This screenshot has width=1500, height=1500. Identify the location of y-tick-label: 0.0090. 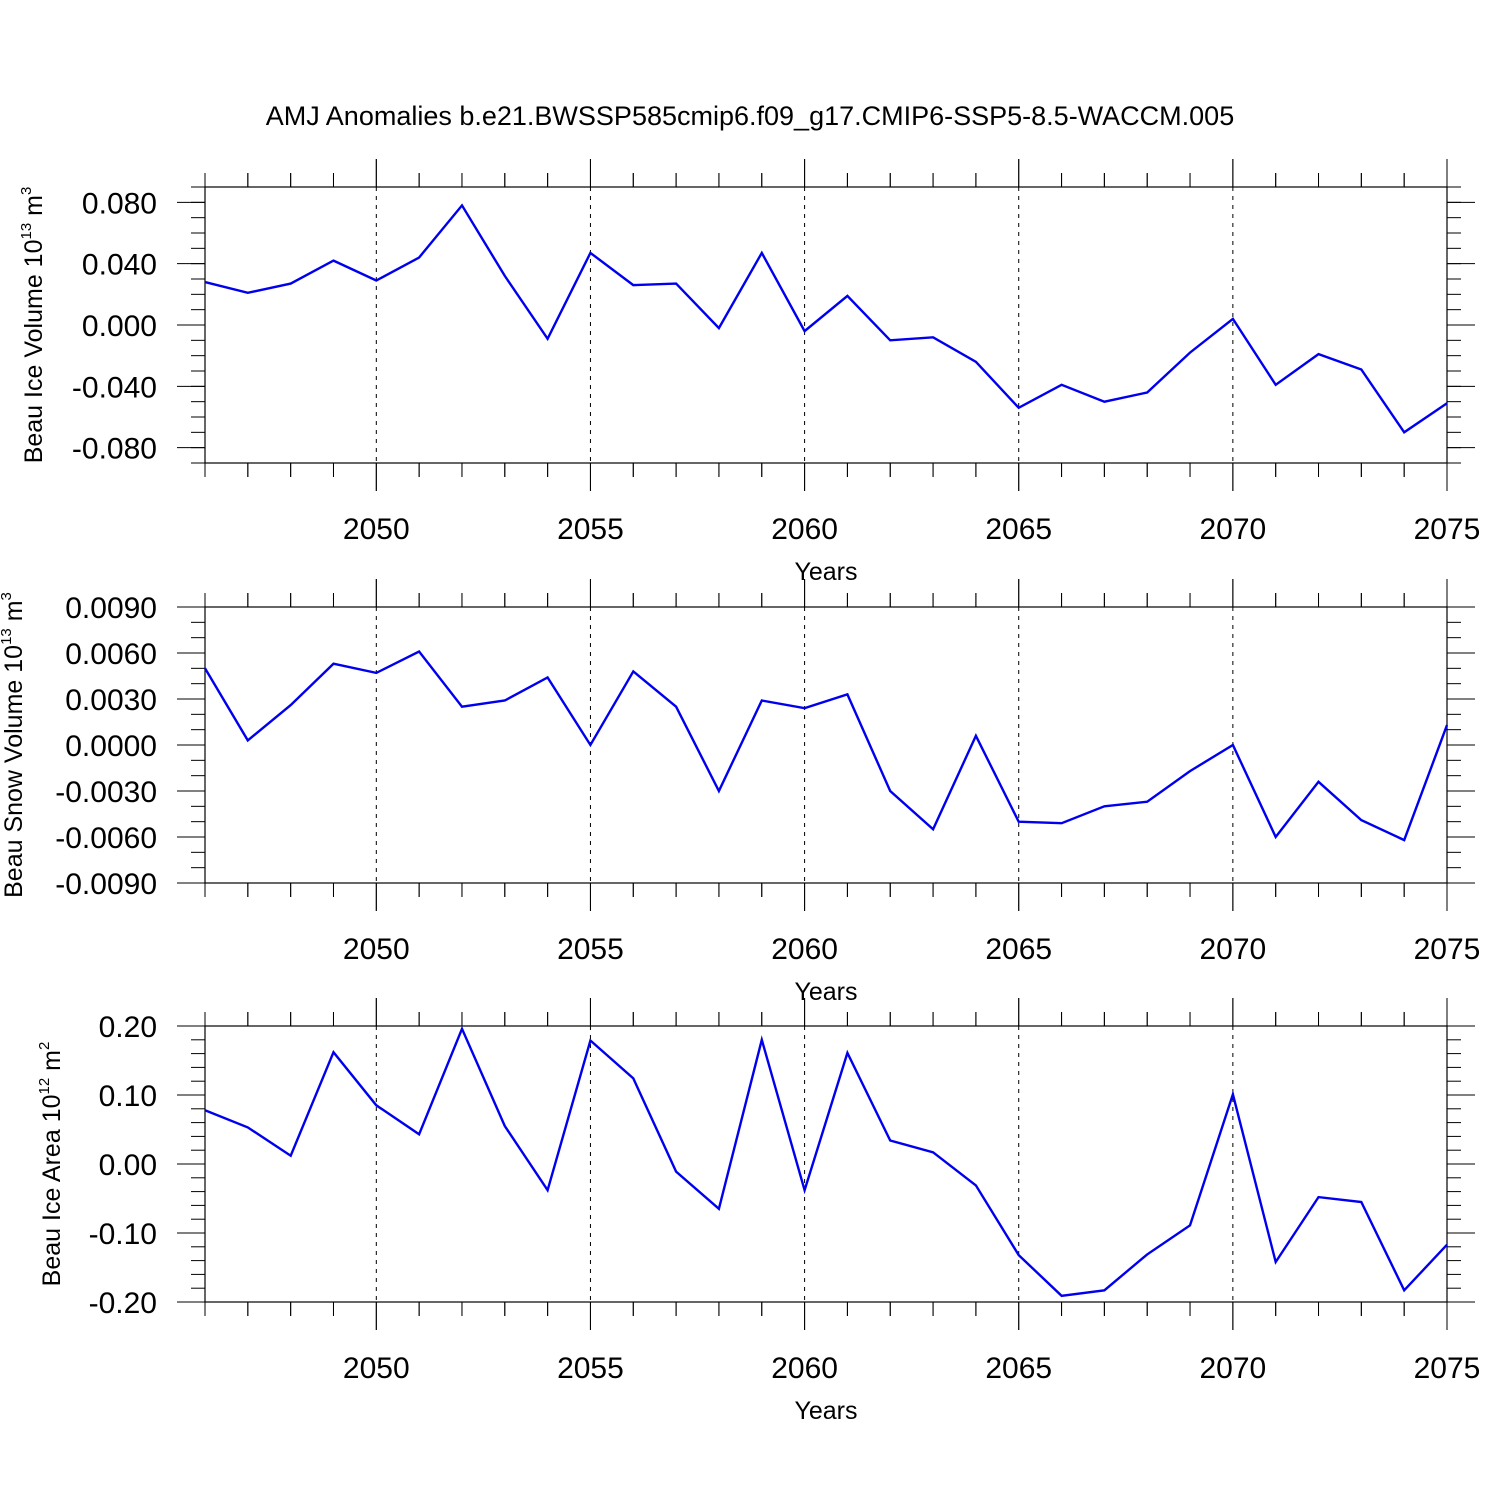
(111, 608).